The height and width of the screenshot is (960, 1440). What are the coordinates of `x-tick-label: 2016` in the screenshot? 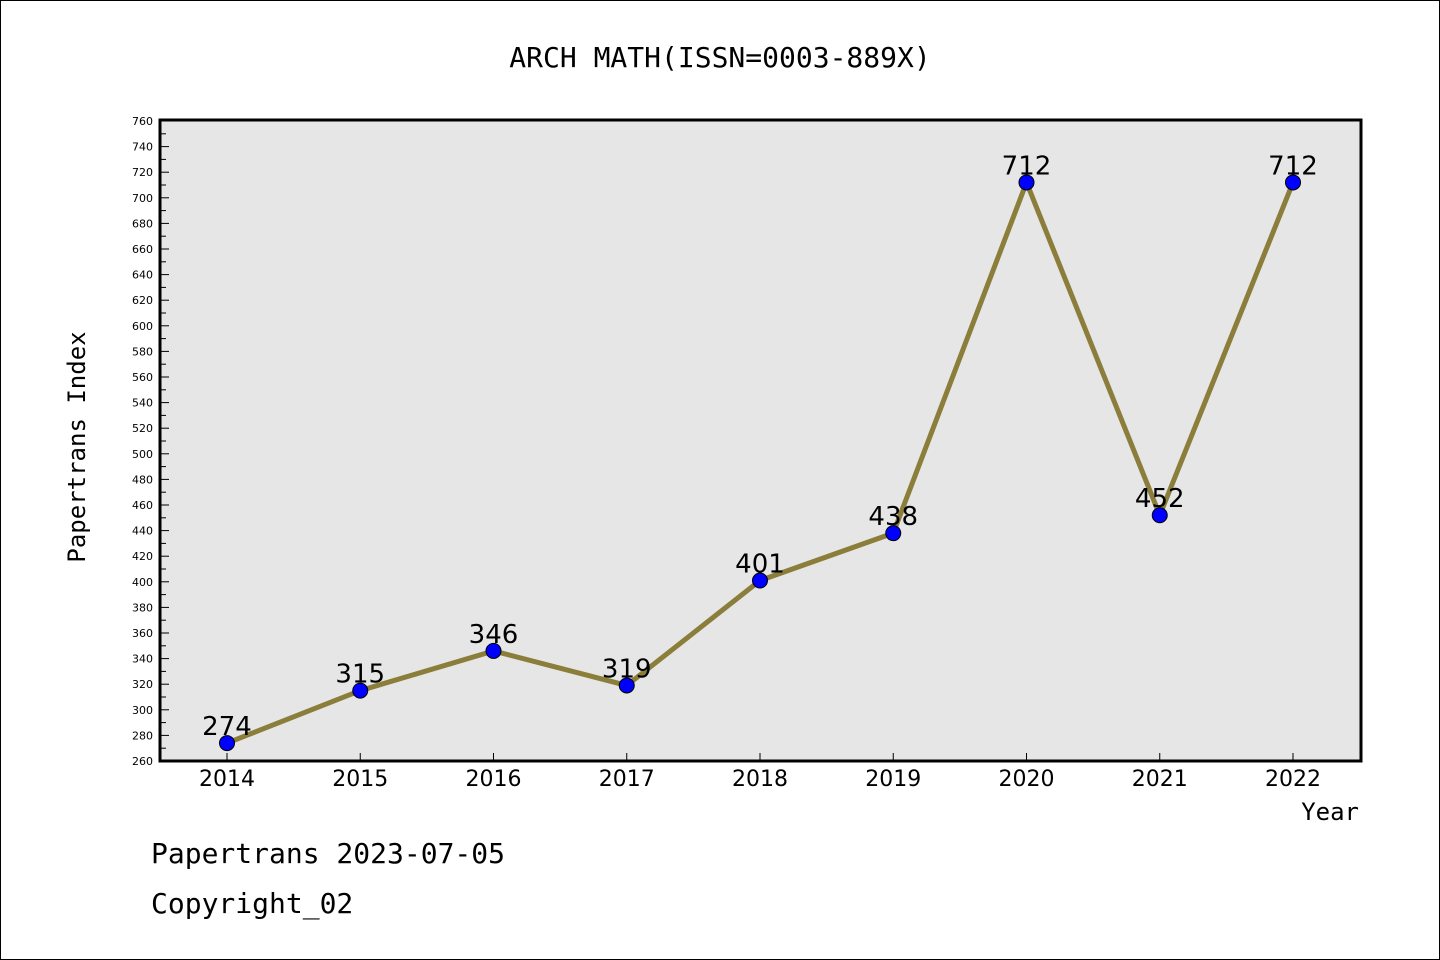 It's located at (494, 779).